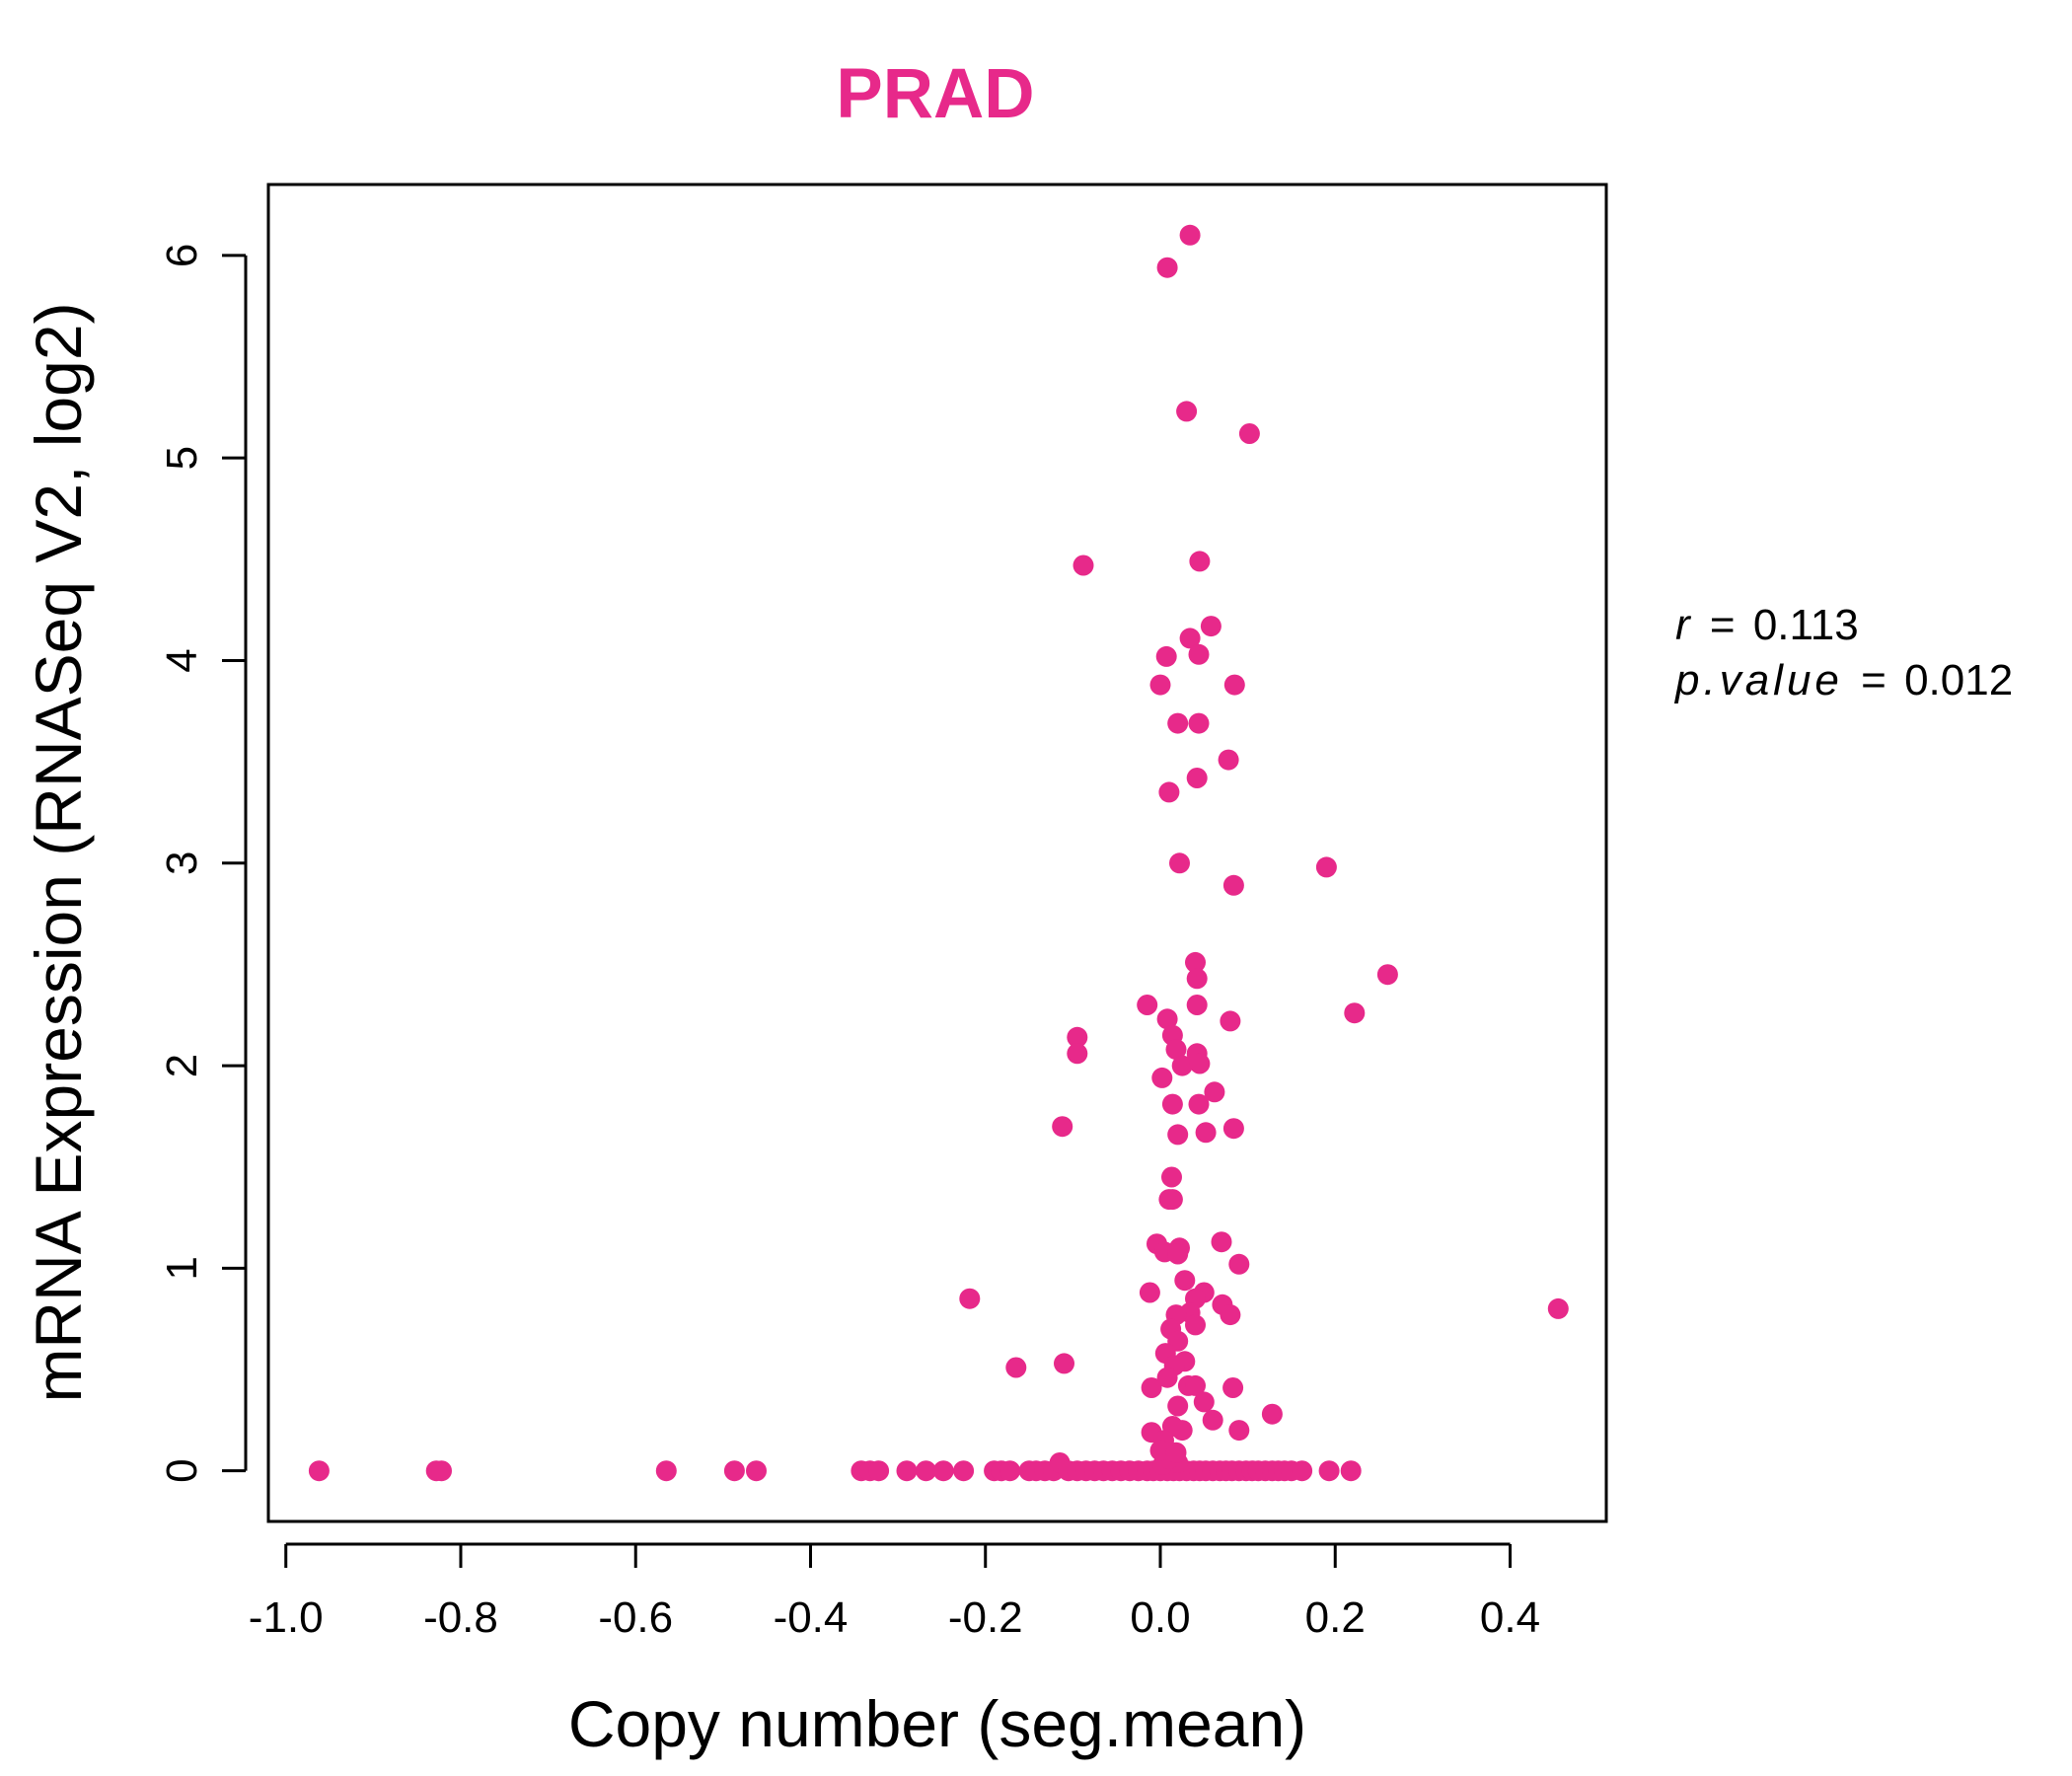 The image size is (2072, 1776). I want to click on x-tick-label: 0.0, so click(1160, 1618).